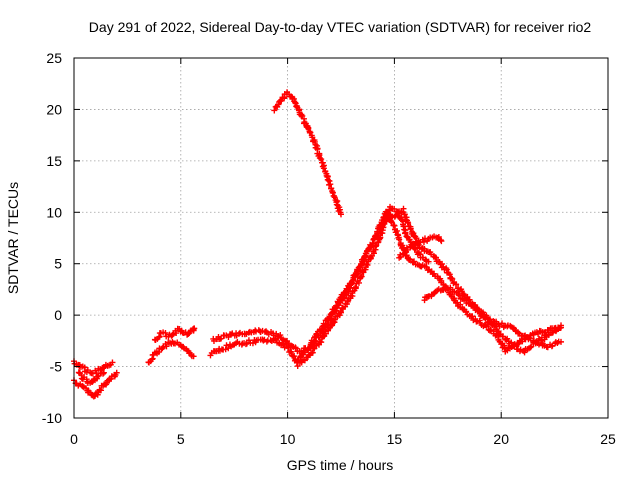 This screenshot has width=640, height=480. I want to click on y-tick-label: 10, so click(54, 212).